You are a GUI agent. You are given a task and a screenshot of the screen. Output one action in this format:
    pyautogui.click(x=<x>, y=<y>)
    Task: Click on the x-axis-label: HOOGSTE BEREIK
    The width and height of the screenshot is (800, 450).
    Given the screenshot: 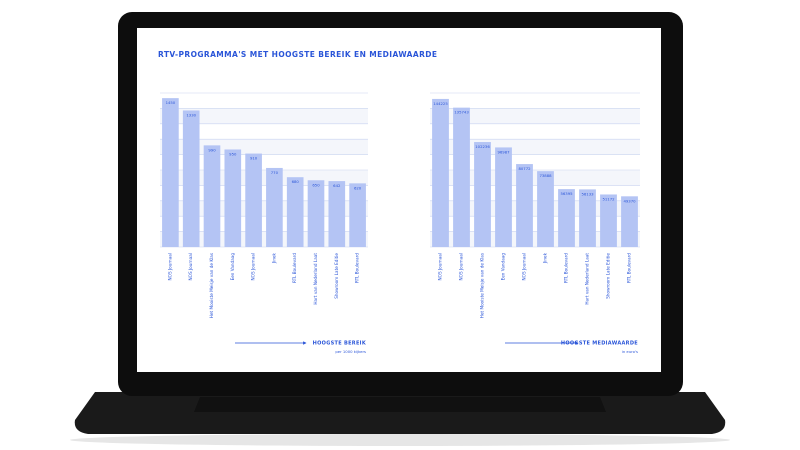 What is the action you would take?
    pyautogui.click(x=340, y=344)
    